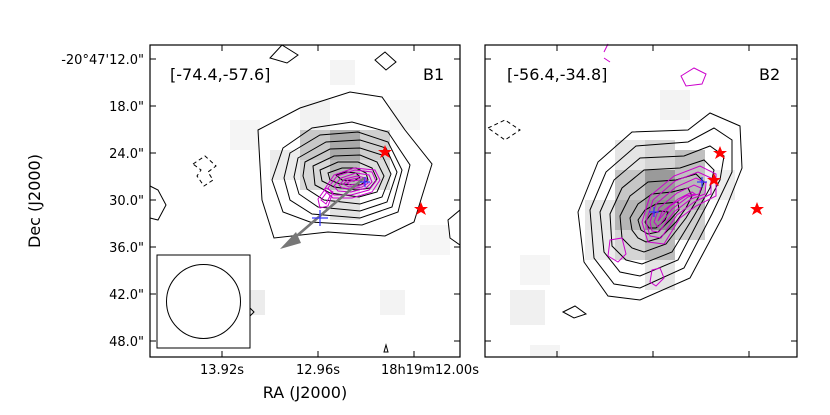 The width and height of the screenshot is (830, 415). What do you see at coordinates (430, 370) in the screenshot?
I see `x-tick-label: 18h19m12.00s` at bounding box center [430, 370].